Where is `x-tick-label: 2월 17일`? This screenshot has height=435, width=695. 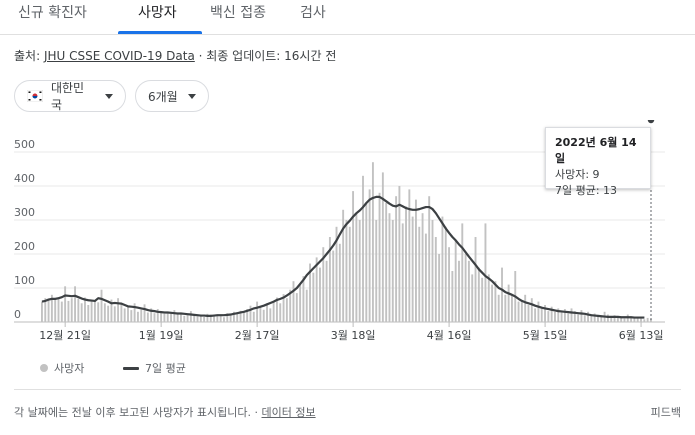 x-tick-label: 2월 17일 is located at coordinates (257, 335).